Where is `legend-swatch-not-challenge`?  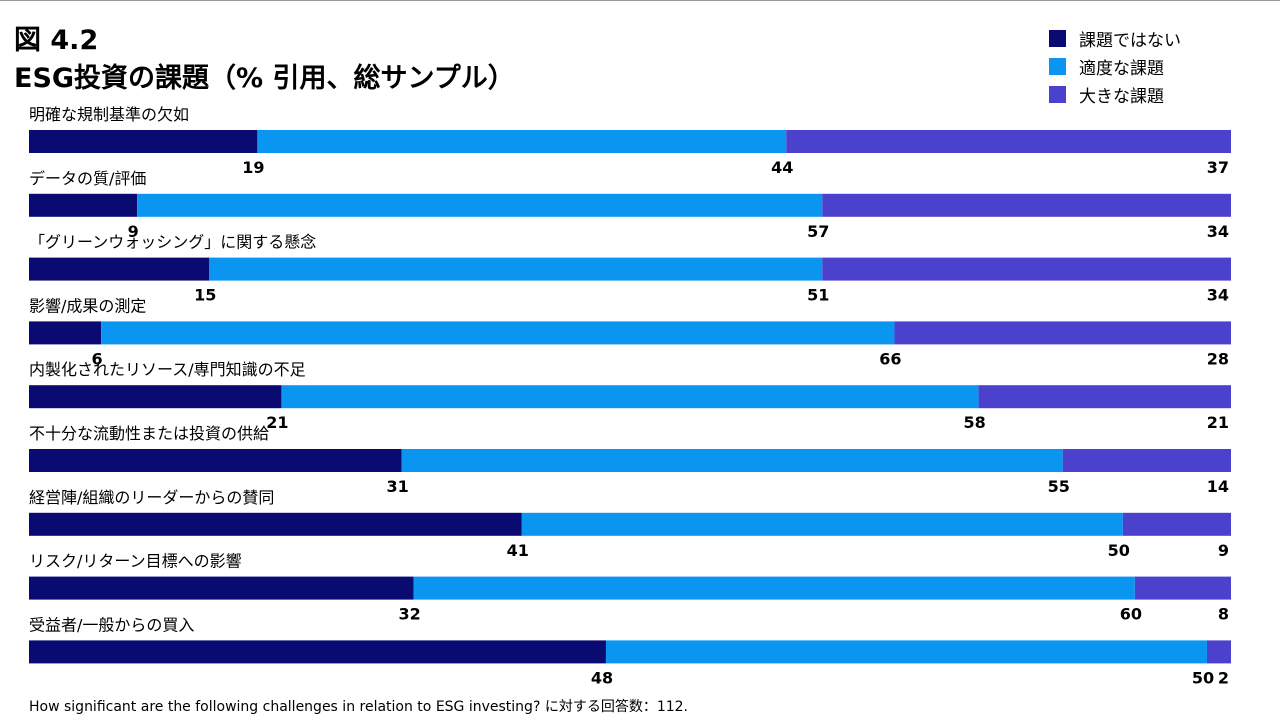
legend-swatch-not-challenge is located at coordinates (1057, 38).